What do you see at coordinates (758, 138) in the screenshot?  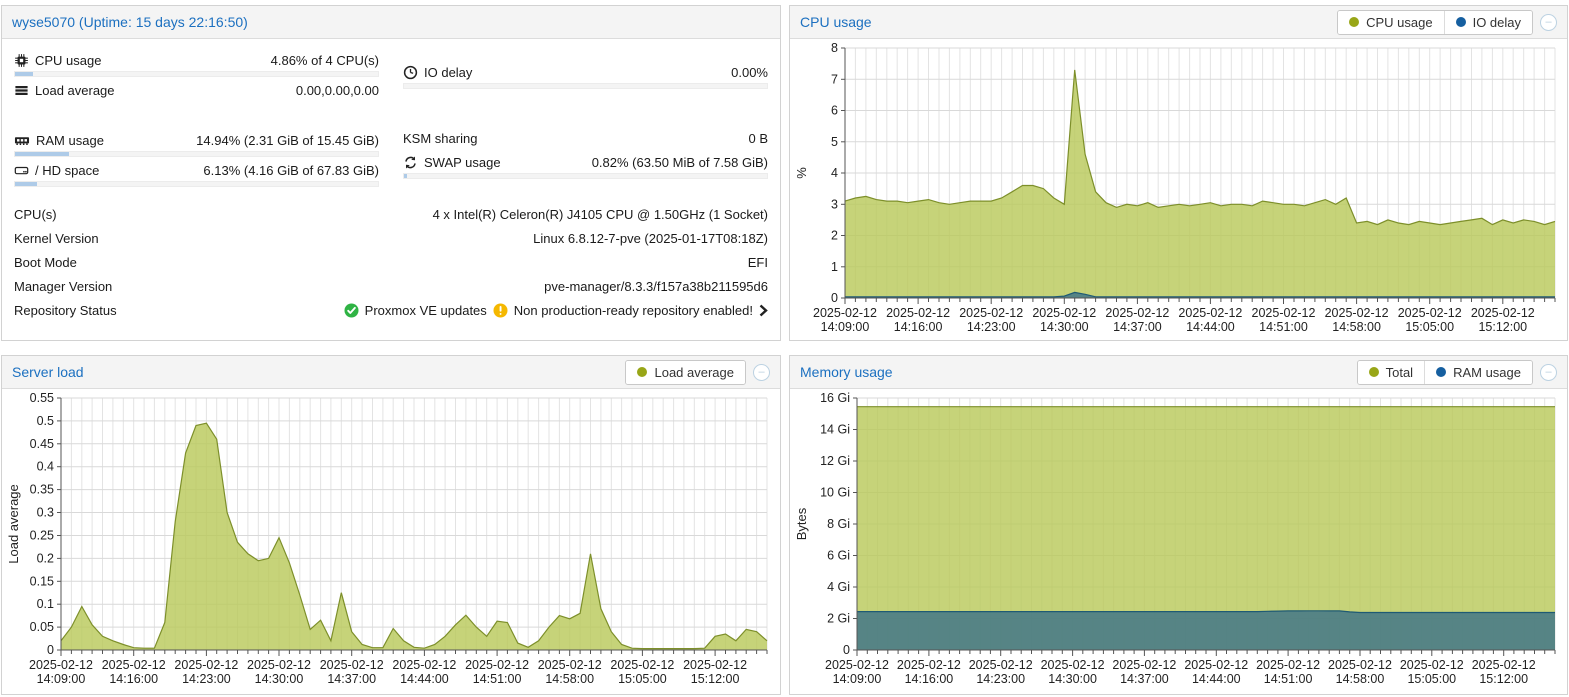 I see `gauge-value: 0 B` at bounding box center [758, 138].